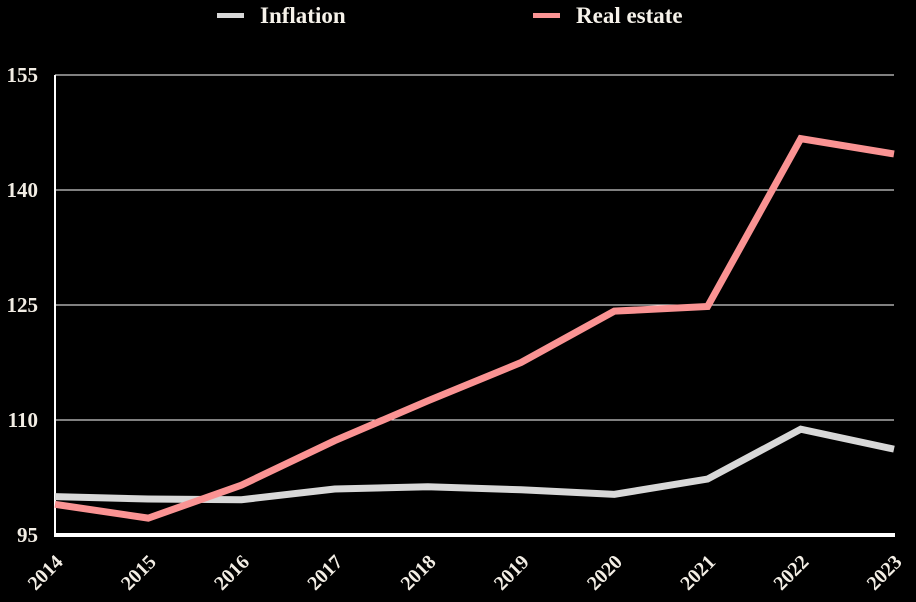  Describe the element at coordinates (698, 573) in the screenshot. I see `x-axis-tick-label: 2021` at that location.